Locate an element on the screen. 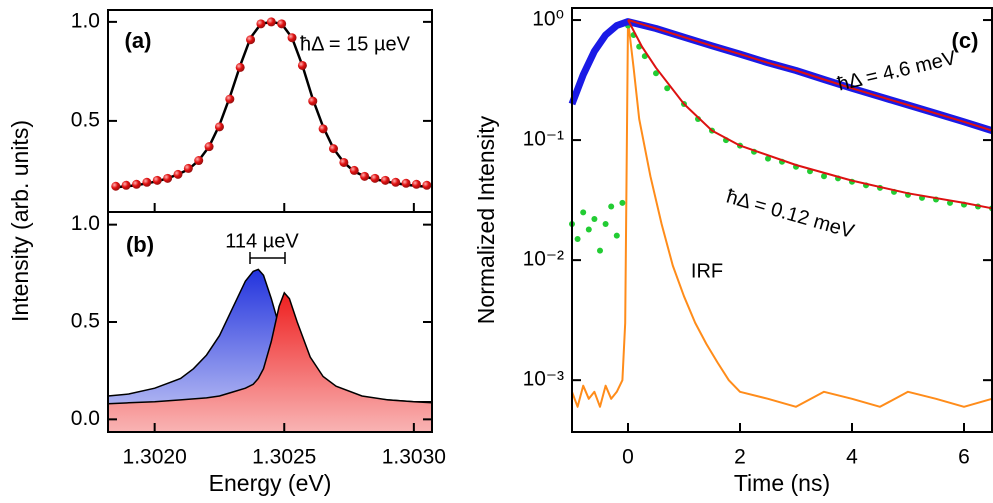 The width and height of the screenshot is (993, 503). y-axis-title: Intensity (arb. units) is located at coordinates (20, 221).